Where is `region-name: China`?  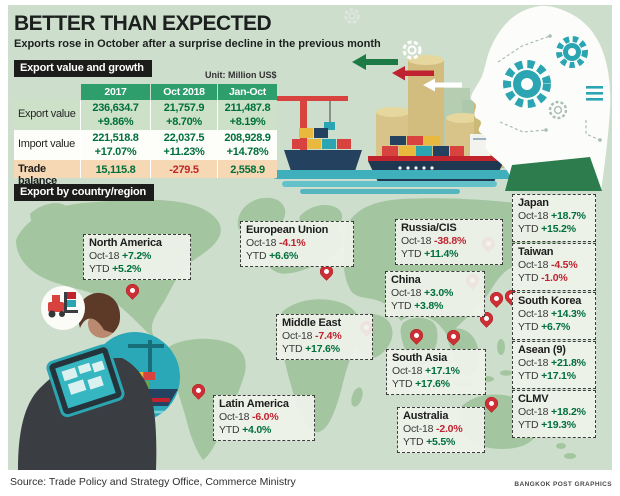 region-name: China is located at coordinates (406, 280).